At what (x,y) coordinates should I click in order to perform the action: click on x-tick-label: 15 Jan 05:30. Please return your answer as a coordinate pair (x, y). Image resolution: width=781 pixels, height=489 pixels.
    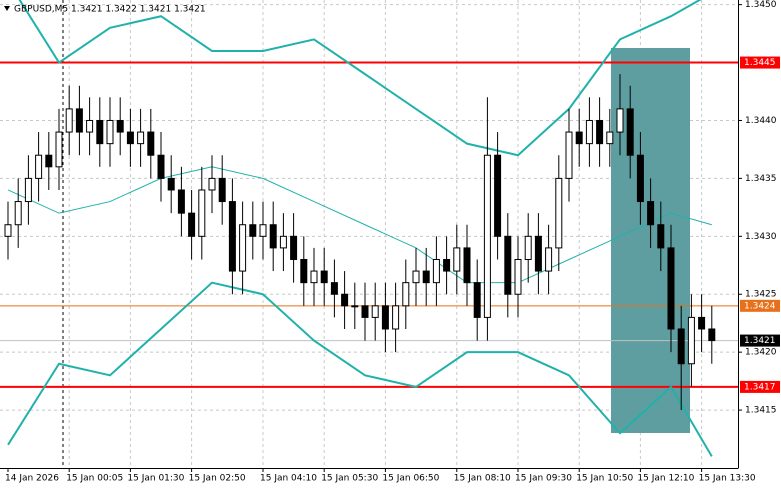
    Looking at the image, I should click on (349, 479).